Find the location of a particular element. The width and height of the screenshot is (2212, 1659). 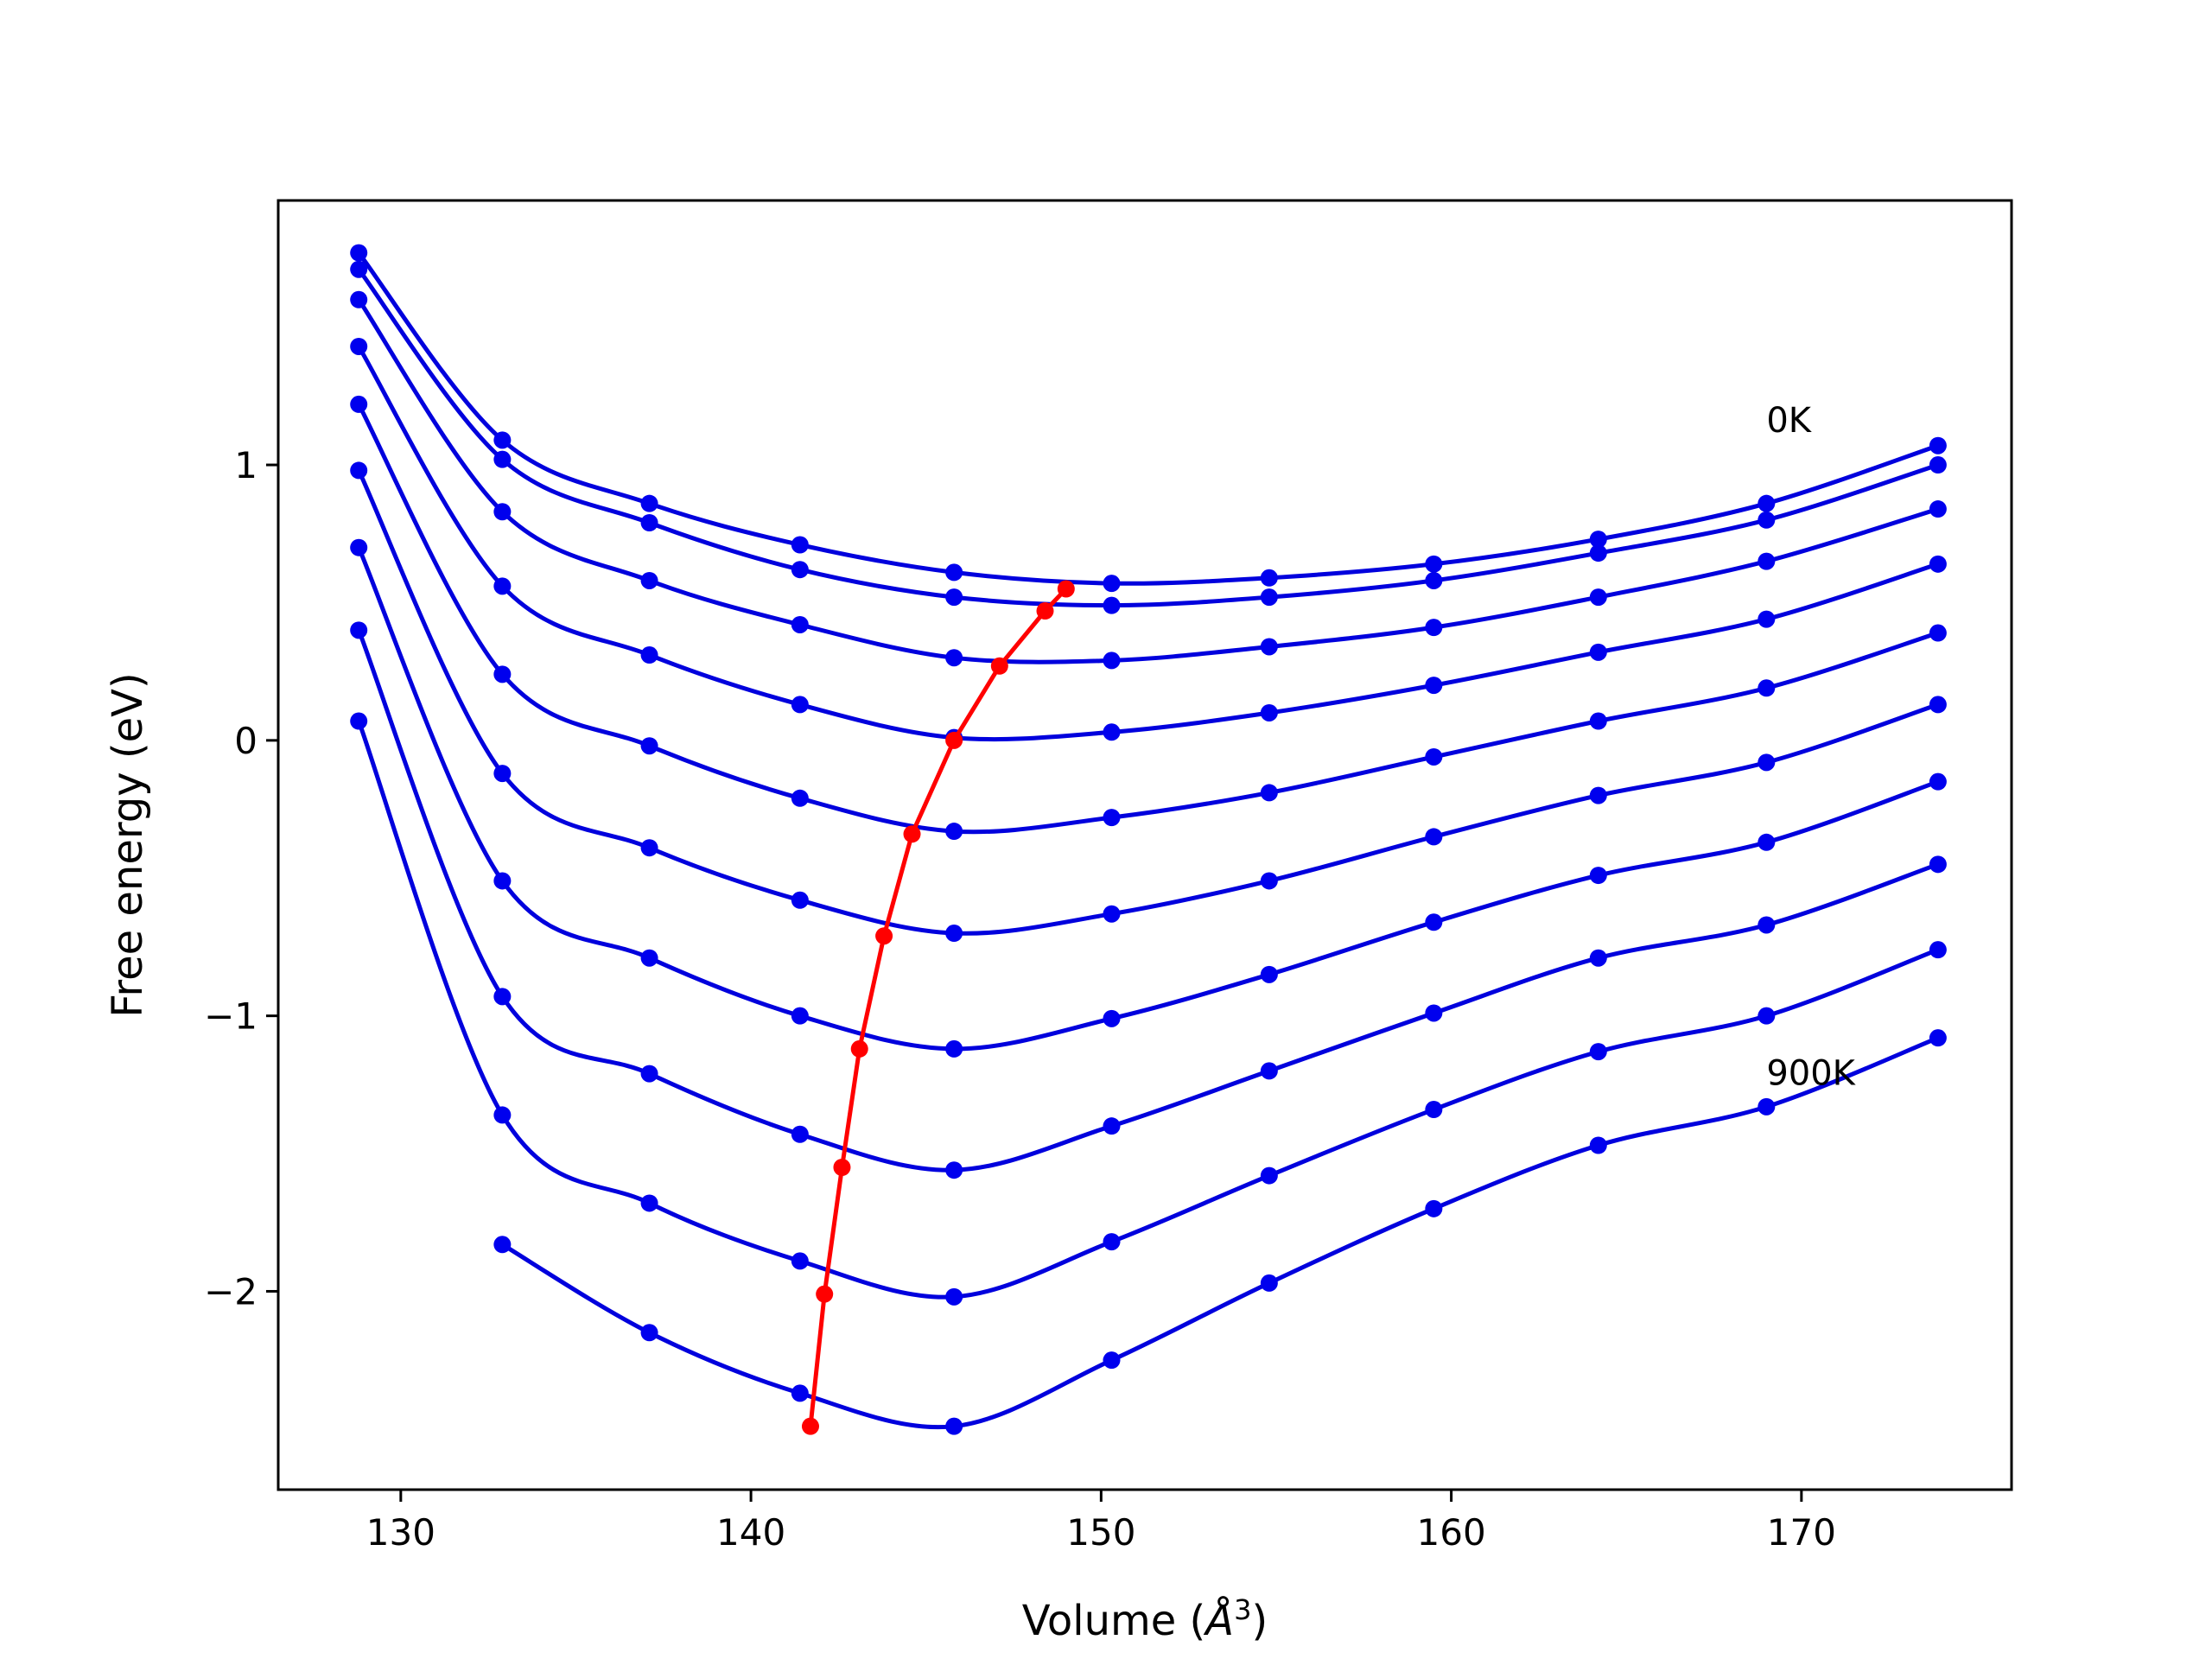

annotation-label: 0K is located at coordinates (1789, 421).